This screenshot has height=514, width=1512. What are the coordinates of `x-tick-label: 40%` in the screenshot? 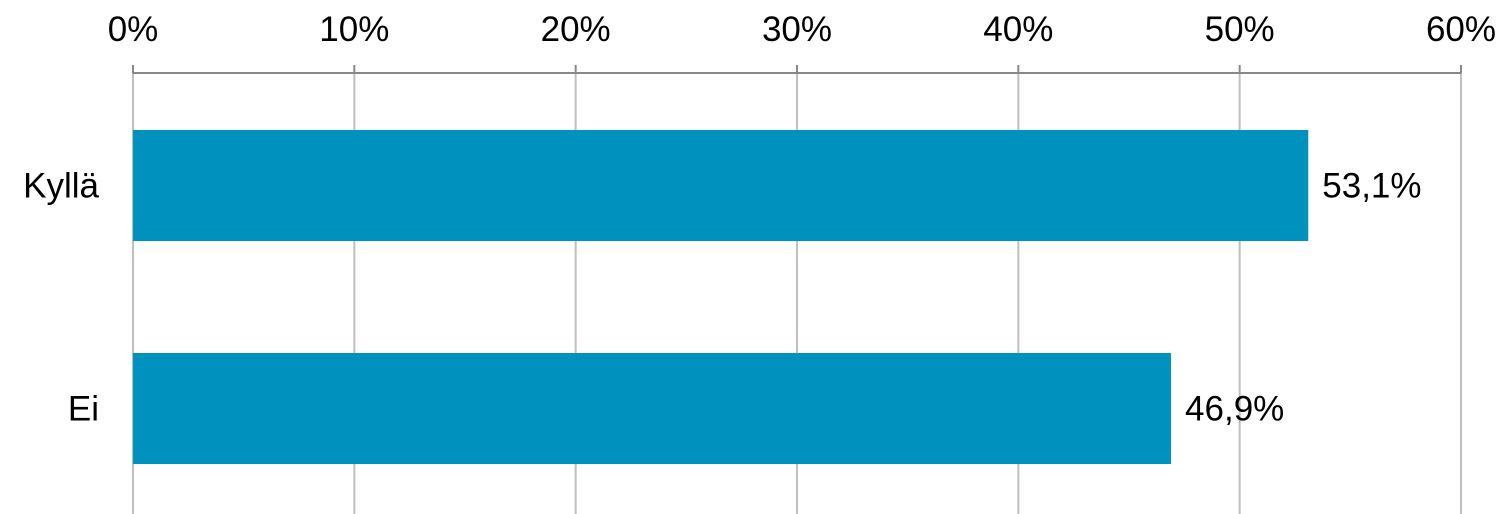 It's located at (1018, 29).